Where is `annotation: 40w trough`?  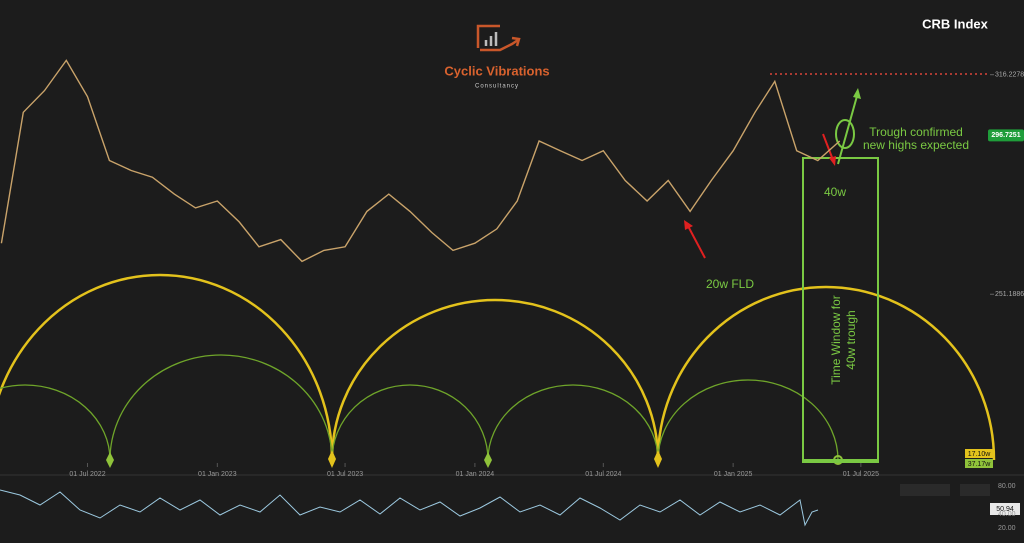 annotation: 40w trough is located at coordinates (851, 339).